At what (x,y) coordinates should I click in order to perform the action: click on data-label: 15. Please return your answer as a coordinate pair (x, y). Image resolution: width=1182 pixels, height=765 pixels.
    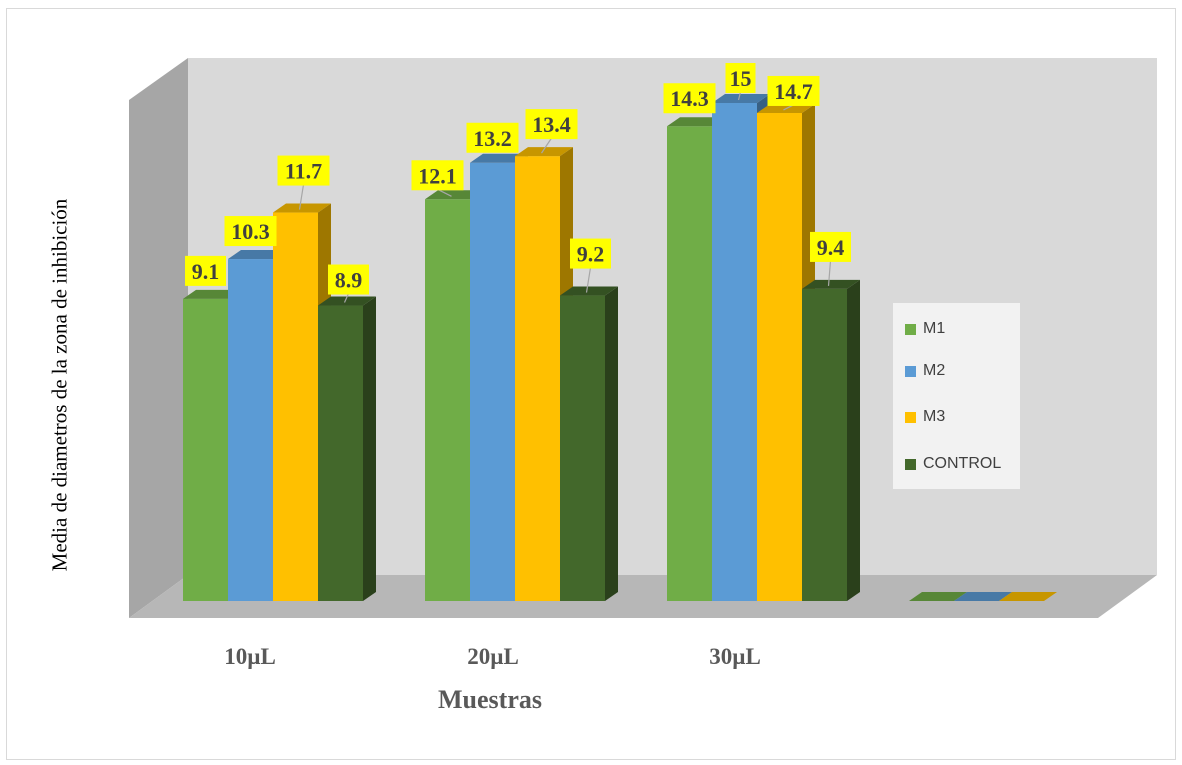
    Looking at the image, I should click on (740, 82).